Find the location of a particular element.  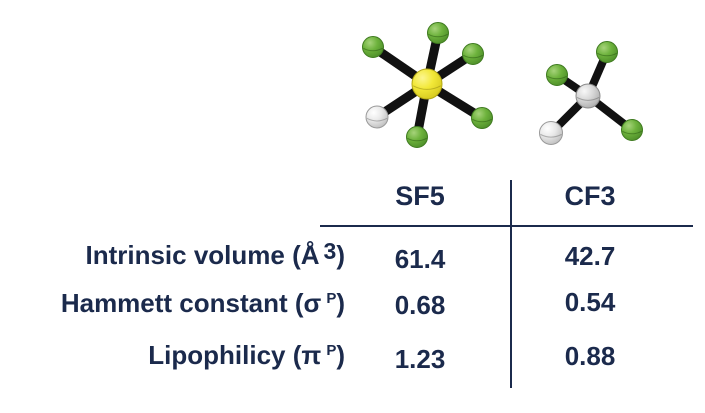

table-header-rule is located at coordinates (506, 226).